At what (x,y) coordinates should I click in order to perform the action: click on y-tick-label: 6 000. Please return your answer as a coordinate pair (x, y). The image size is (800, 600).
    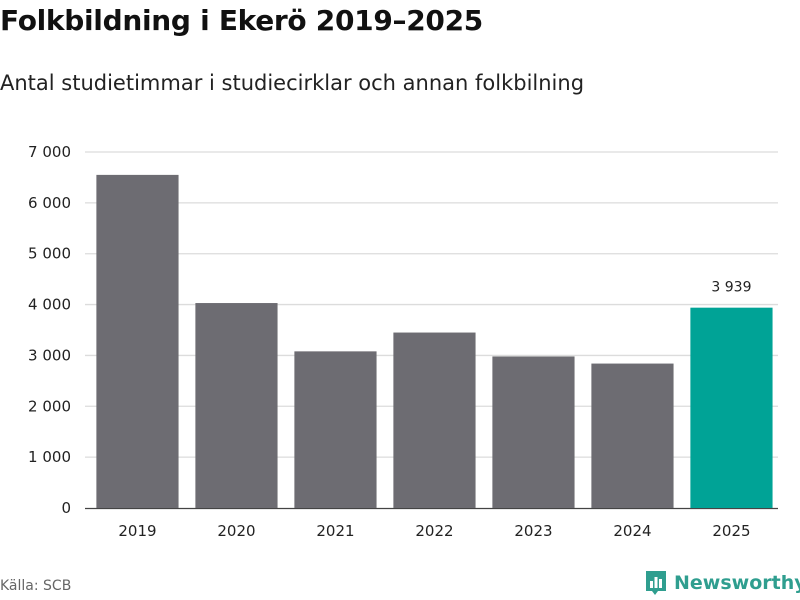
    Looking at the image, I should click on (49, 203).